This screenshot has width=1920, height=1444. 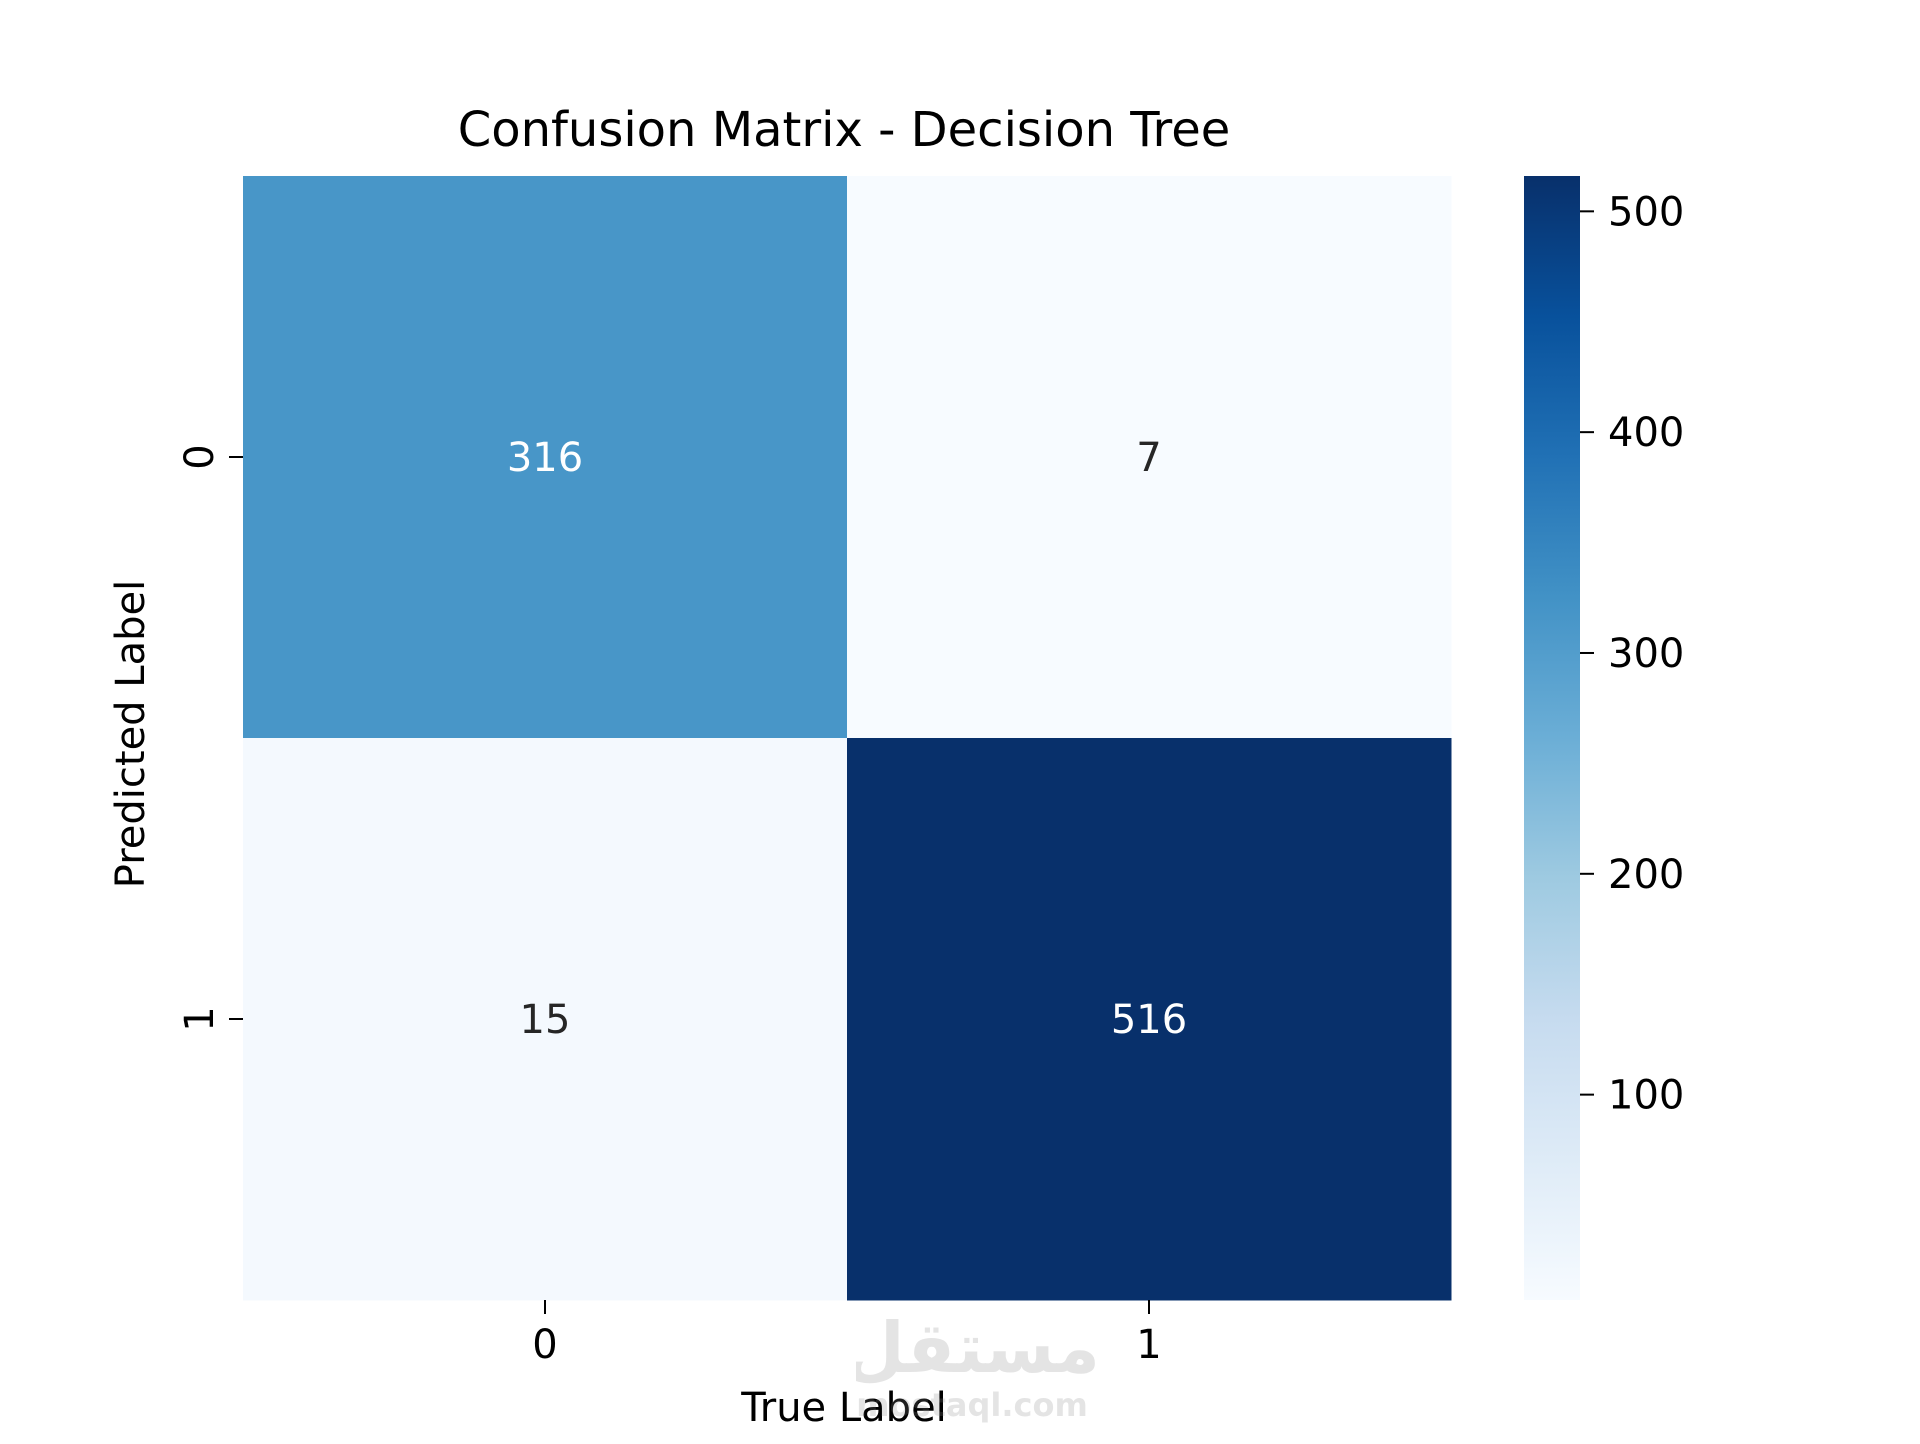 I want to click on y-tick-label: 1, so click(x=200, y=1018).